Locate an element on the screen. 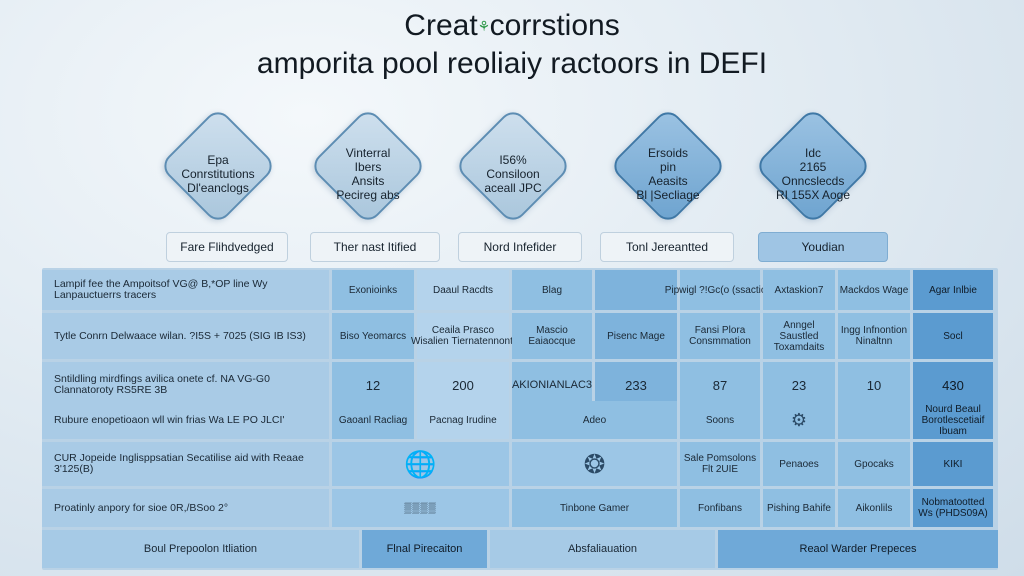  diamond-label-1: Epa Conrstitutions Dl'eanclogs is located at coordinates (218, 174).